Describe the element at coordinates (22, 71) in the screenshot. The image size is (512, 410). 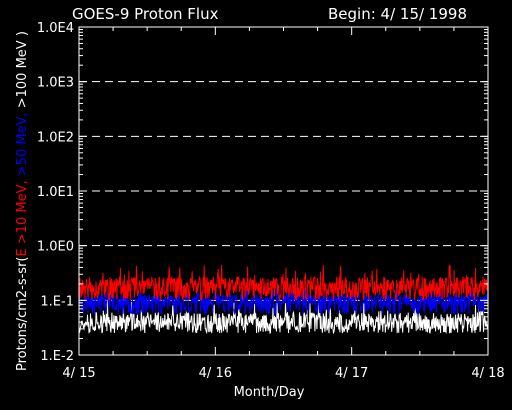
I see `y-label-white-part: >100 MeV )` at that location.